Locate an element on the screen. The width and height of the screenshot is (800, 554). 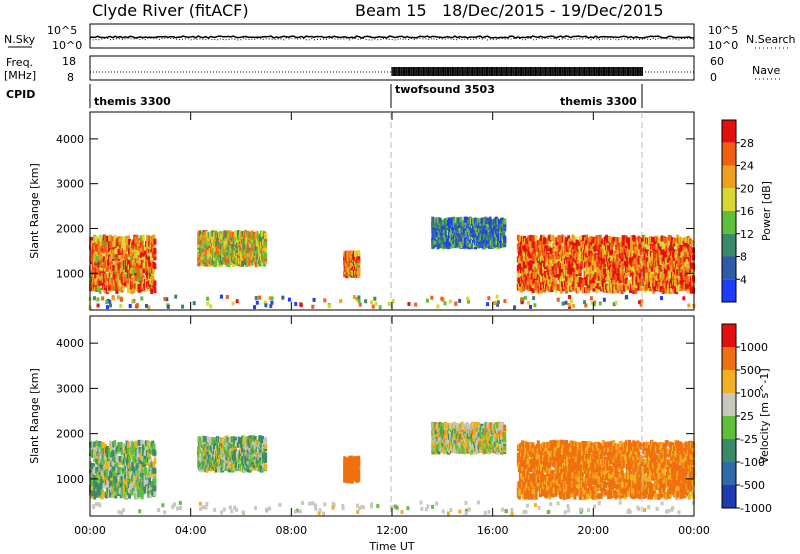
nsky-tick-bottom: 10^0 is located at coordinates (67, 45).